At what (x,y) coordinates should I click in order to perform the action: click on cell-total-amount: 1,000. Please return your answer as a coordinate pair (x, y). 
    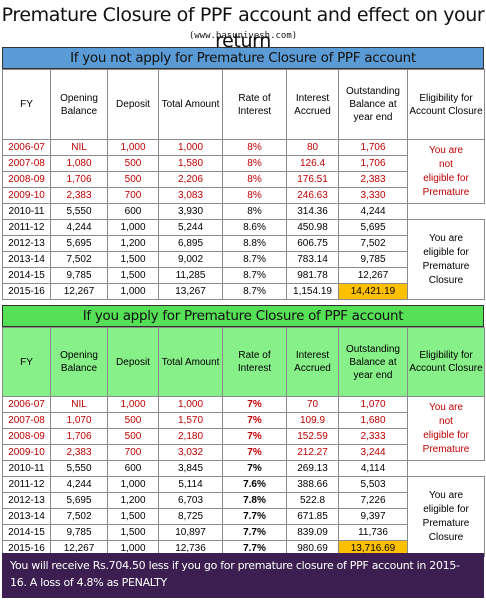
    Looking at the image, I should click on (190, 404).